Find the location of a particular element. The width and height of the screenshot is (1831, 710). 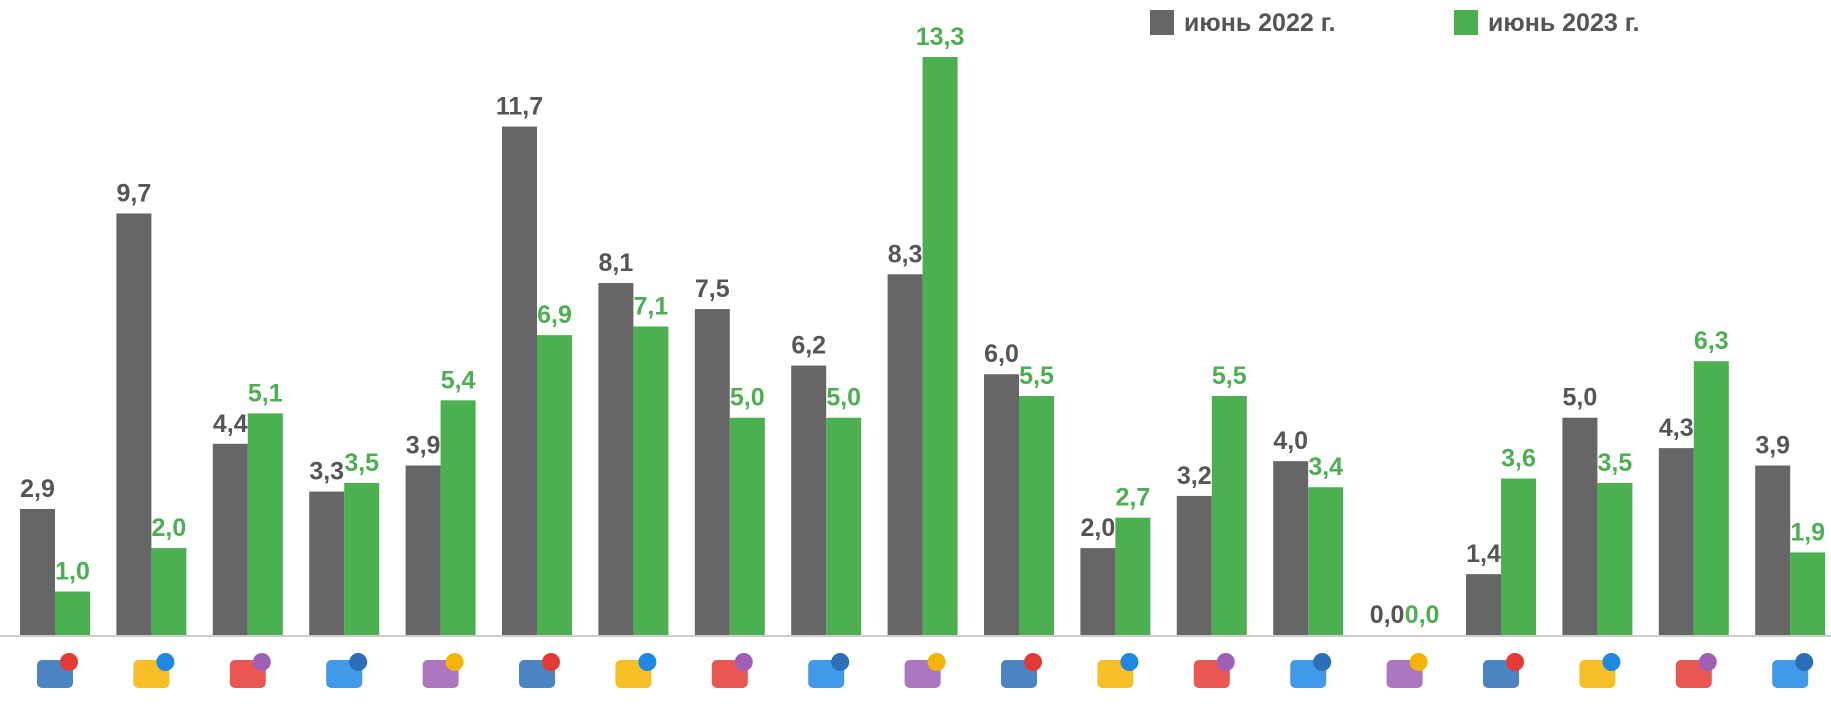

value-label: 3,4 is located at coordinates (1325, 467).